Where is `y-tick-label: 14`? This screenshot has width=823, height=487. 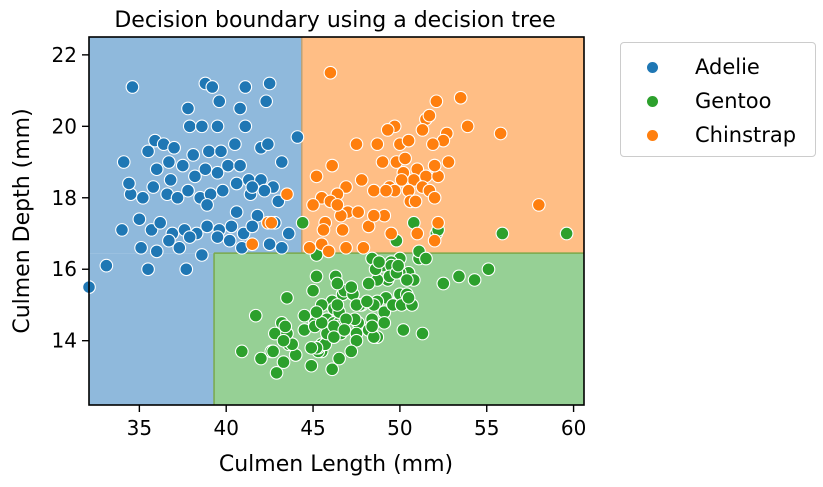
y-tick-label: 14 is located at coordinates (64, 341).